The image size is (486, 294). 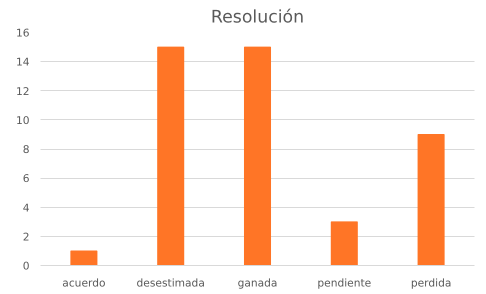 What do you see at coordinates (26, 237) in the screenshot?
I see `y-tick-label: 2` at bounding box center [26, 237].